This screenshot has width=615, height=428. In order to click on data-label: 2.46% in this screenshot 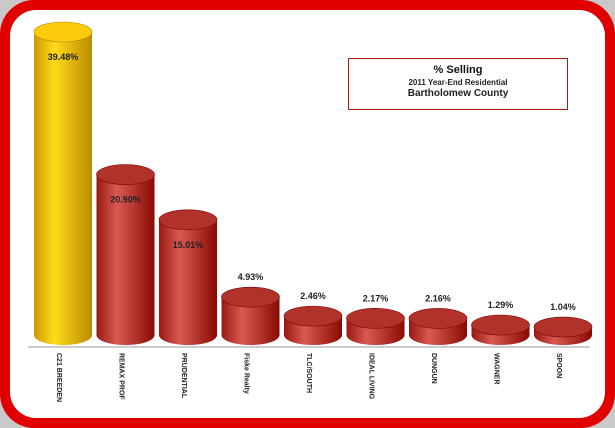, I will do `click(313, 296)`.